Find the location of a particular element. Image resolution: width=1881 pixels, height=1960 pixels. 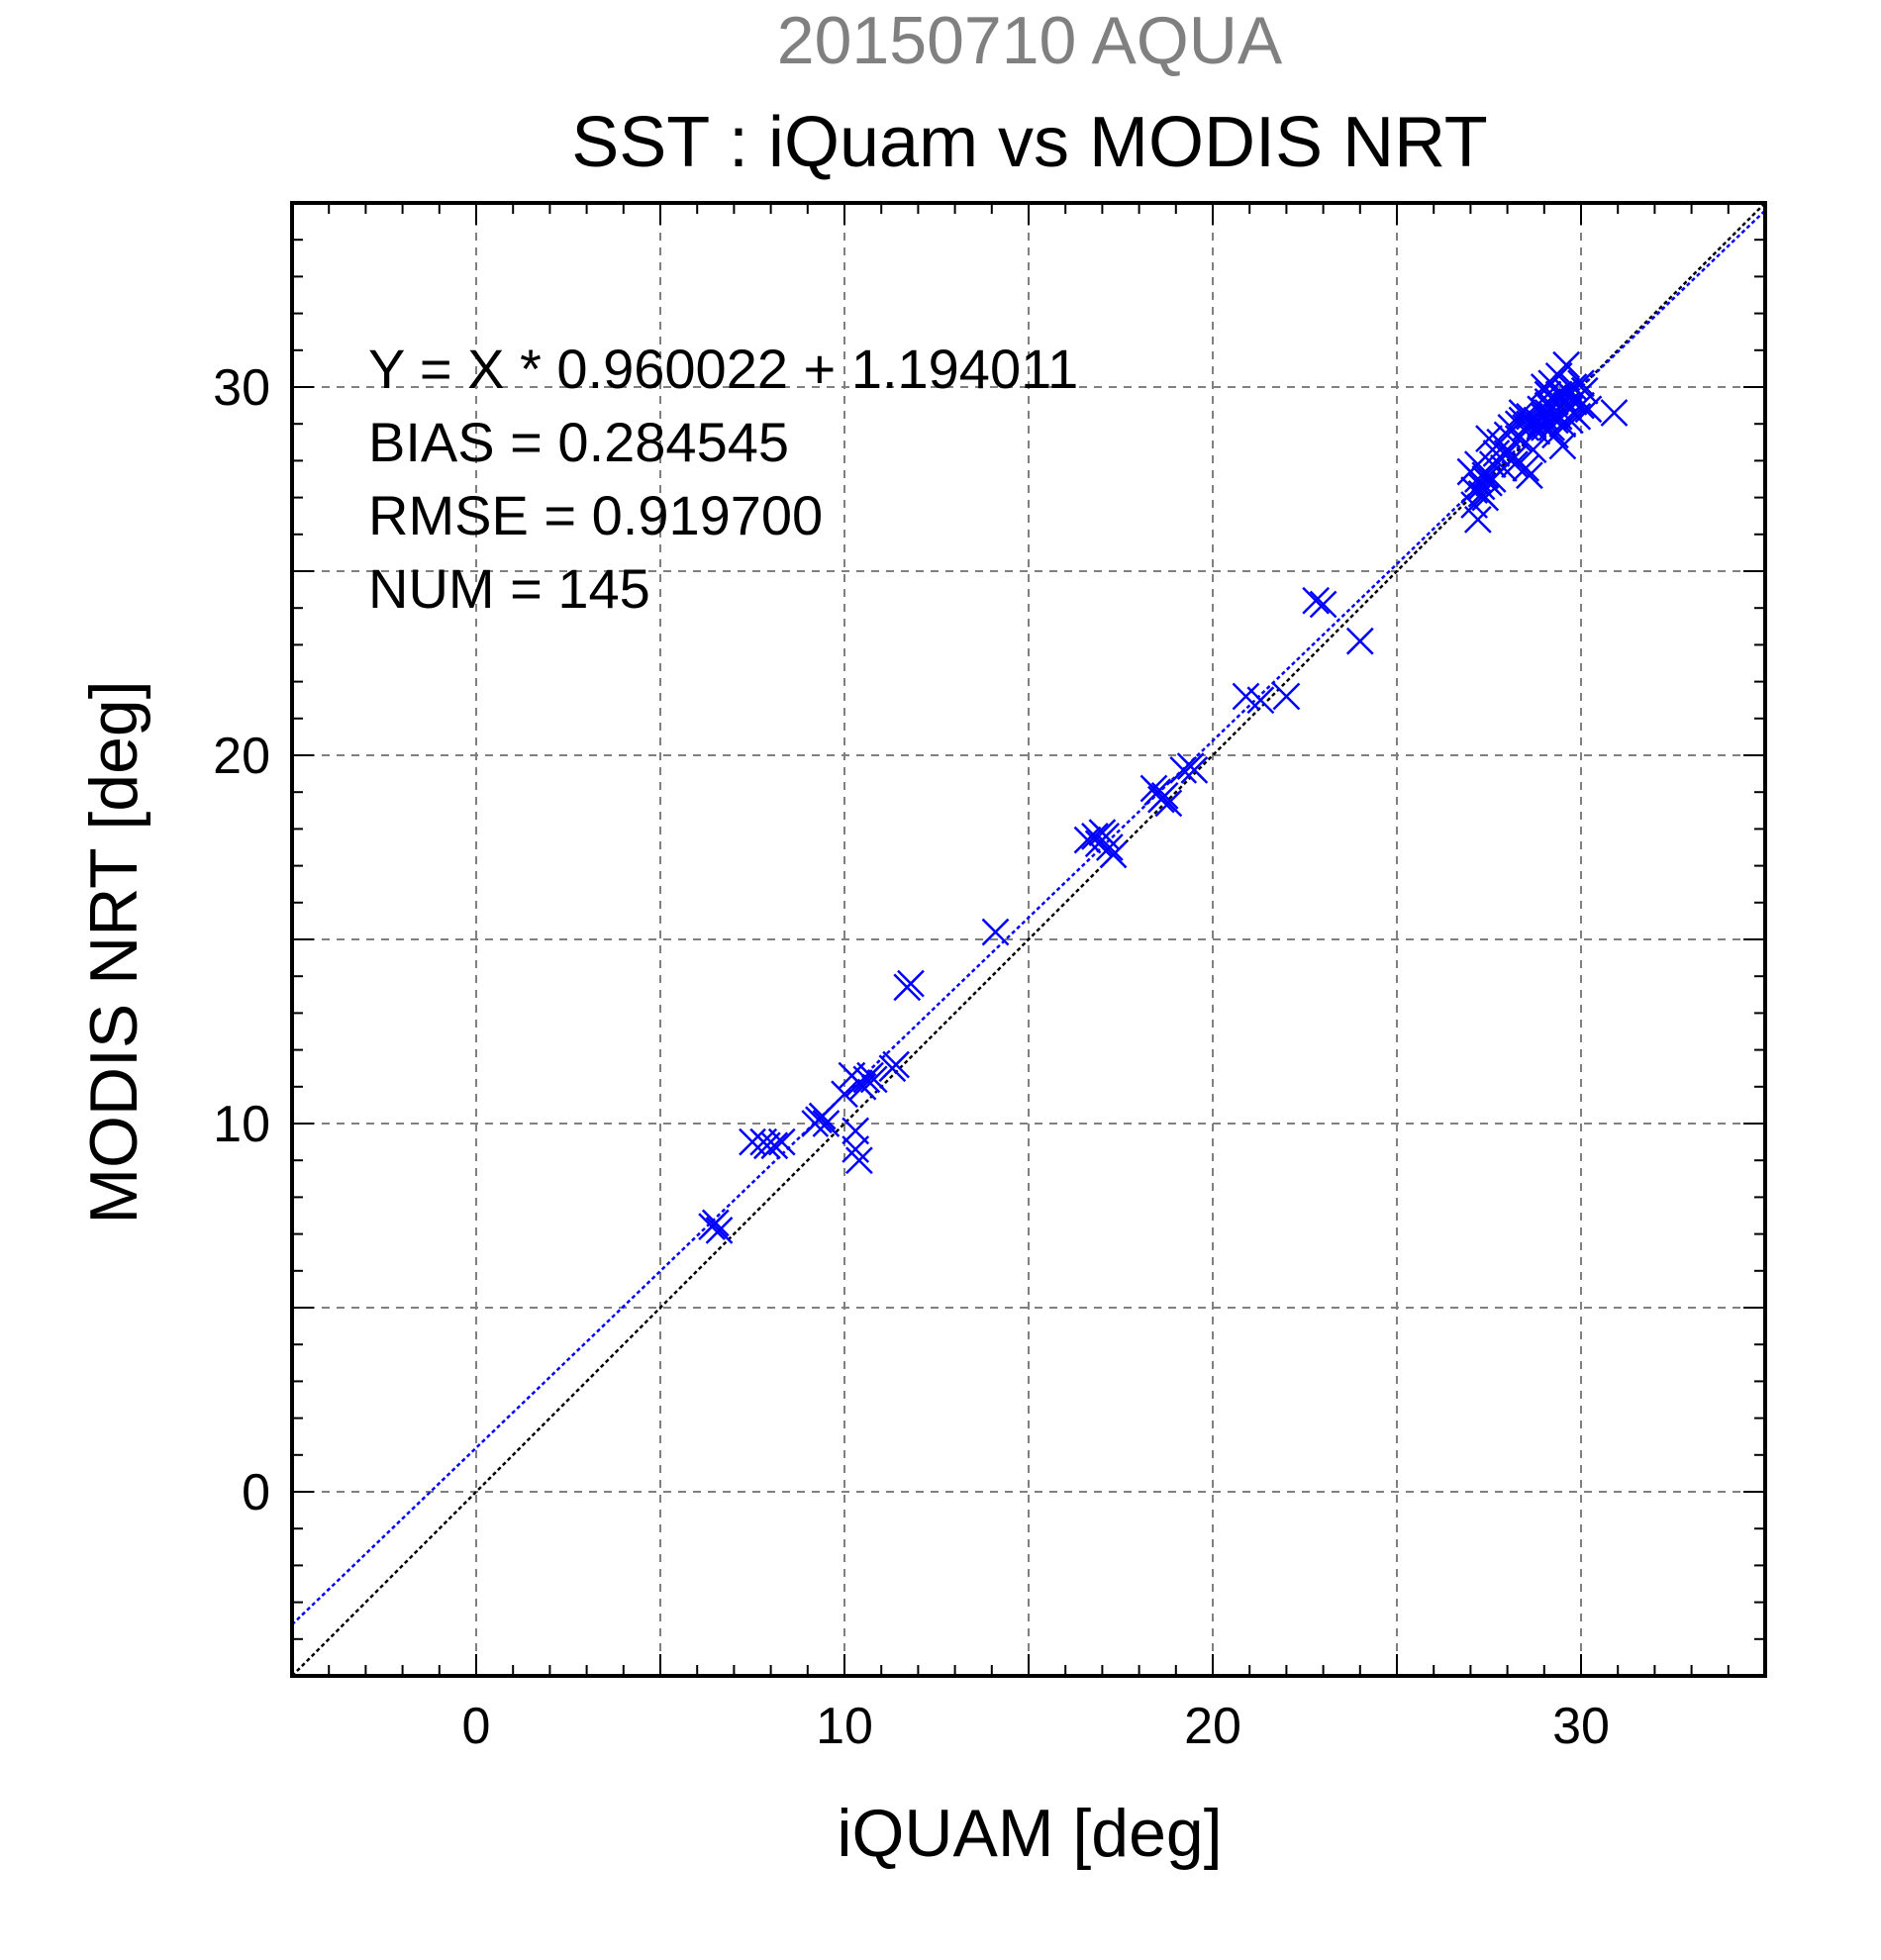

y-tick-label: 30 is located at coordinates (242, 388).